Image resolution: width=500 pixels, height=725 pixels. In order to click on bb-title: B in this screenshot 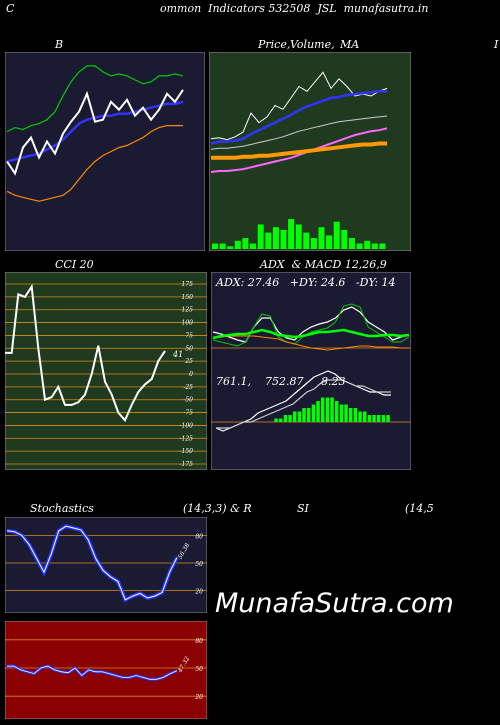, I will do `click(59, 44)`.